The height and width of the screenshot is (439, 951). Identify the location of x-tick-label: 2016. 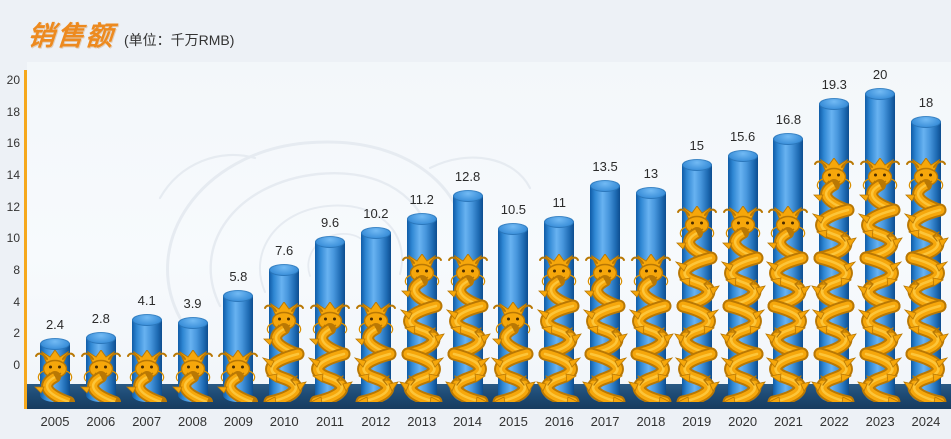
(559, 421).